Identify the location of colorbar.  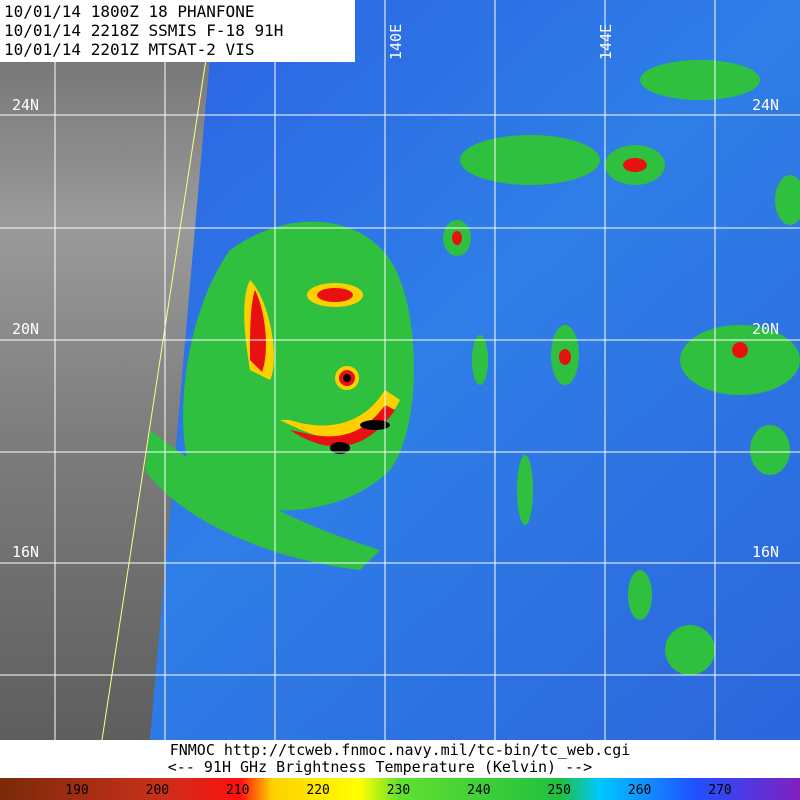
(400, 789).